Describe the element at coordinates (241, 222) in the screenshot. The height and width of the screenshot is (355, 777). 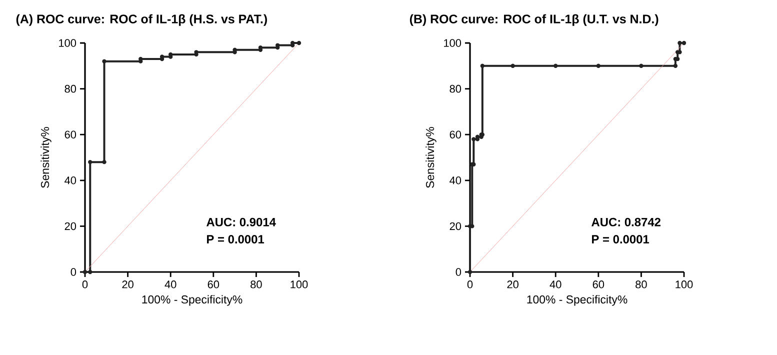
I see `annotation: AUC: 0.9014` at that location.